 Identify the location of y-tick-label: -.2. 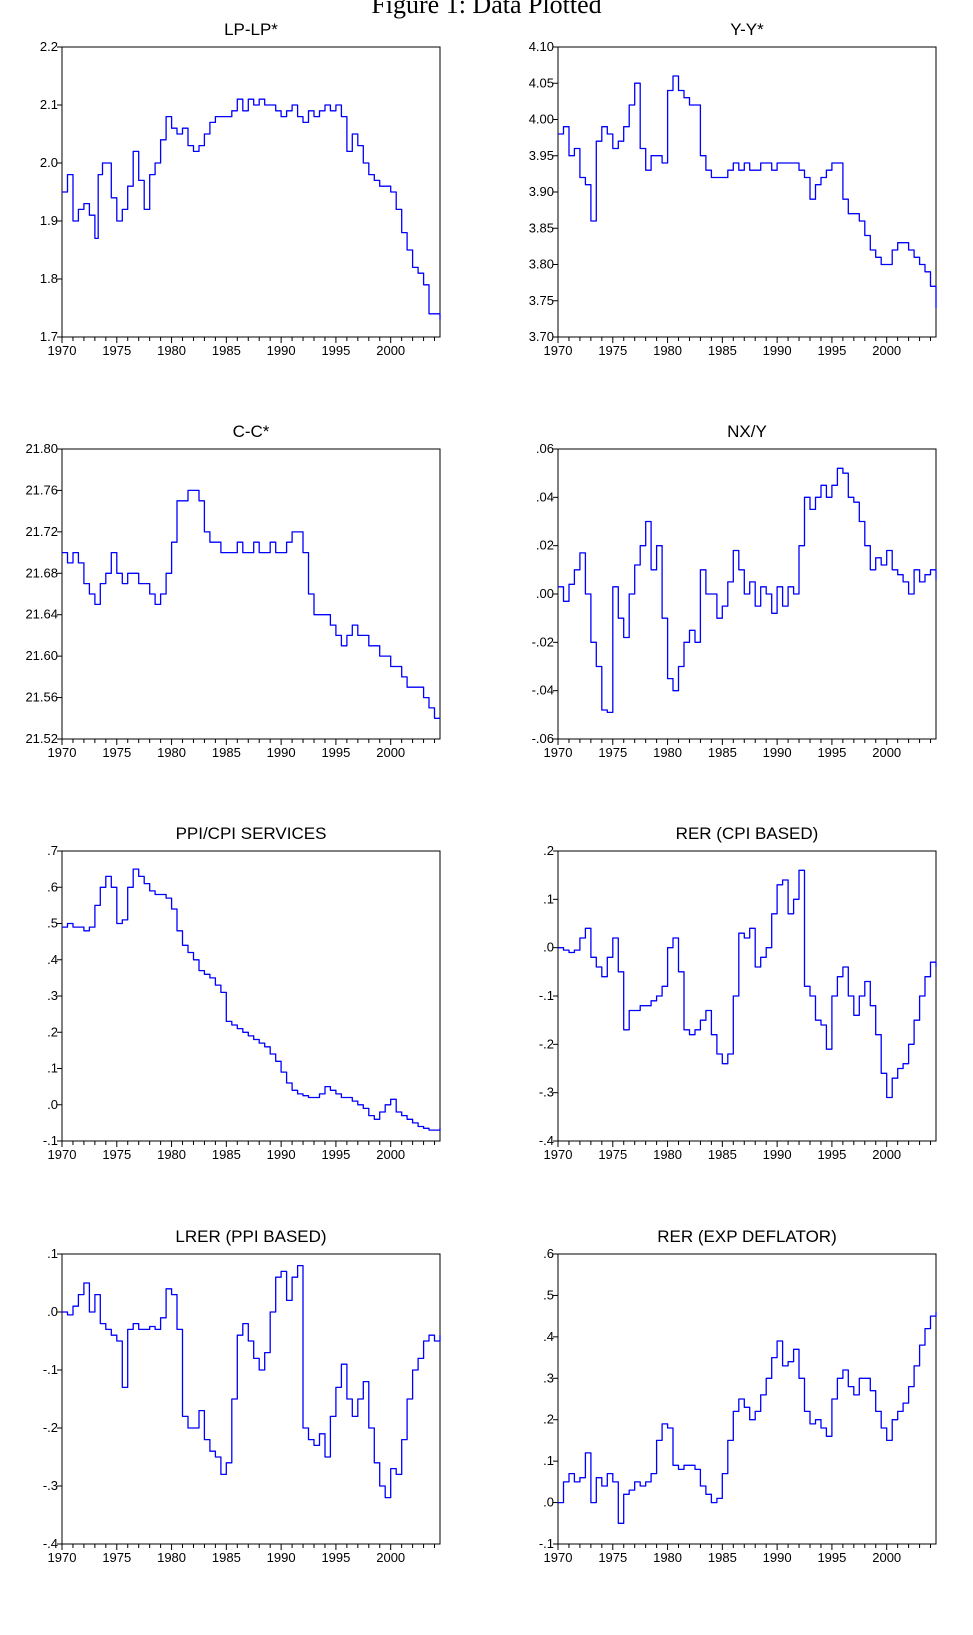
(546, 1043).